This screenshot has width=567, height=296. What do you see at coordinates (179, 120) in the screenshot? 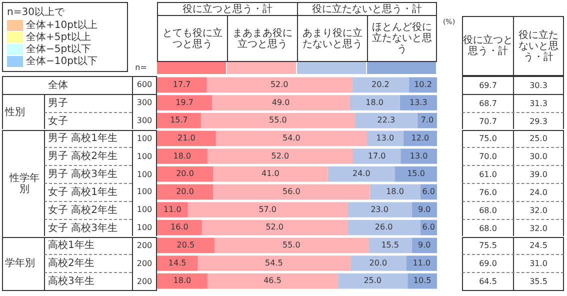
I see `data-label: 15.7` at bounding box center [179, 120].